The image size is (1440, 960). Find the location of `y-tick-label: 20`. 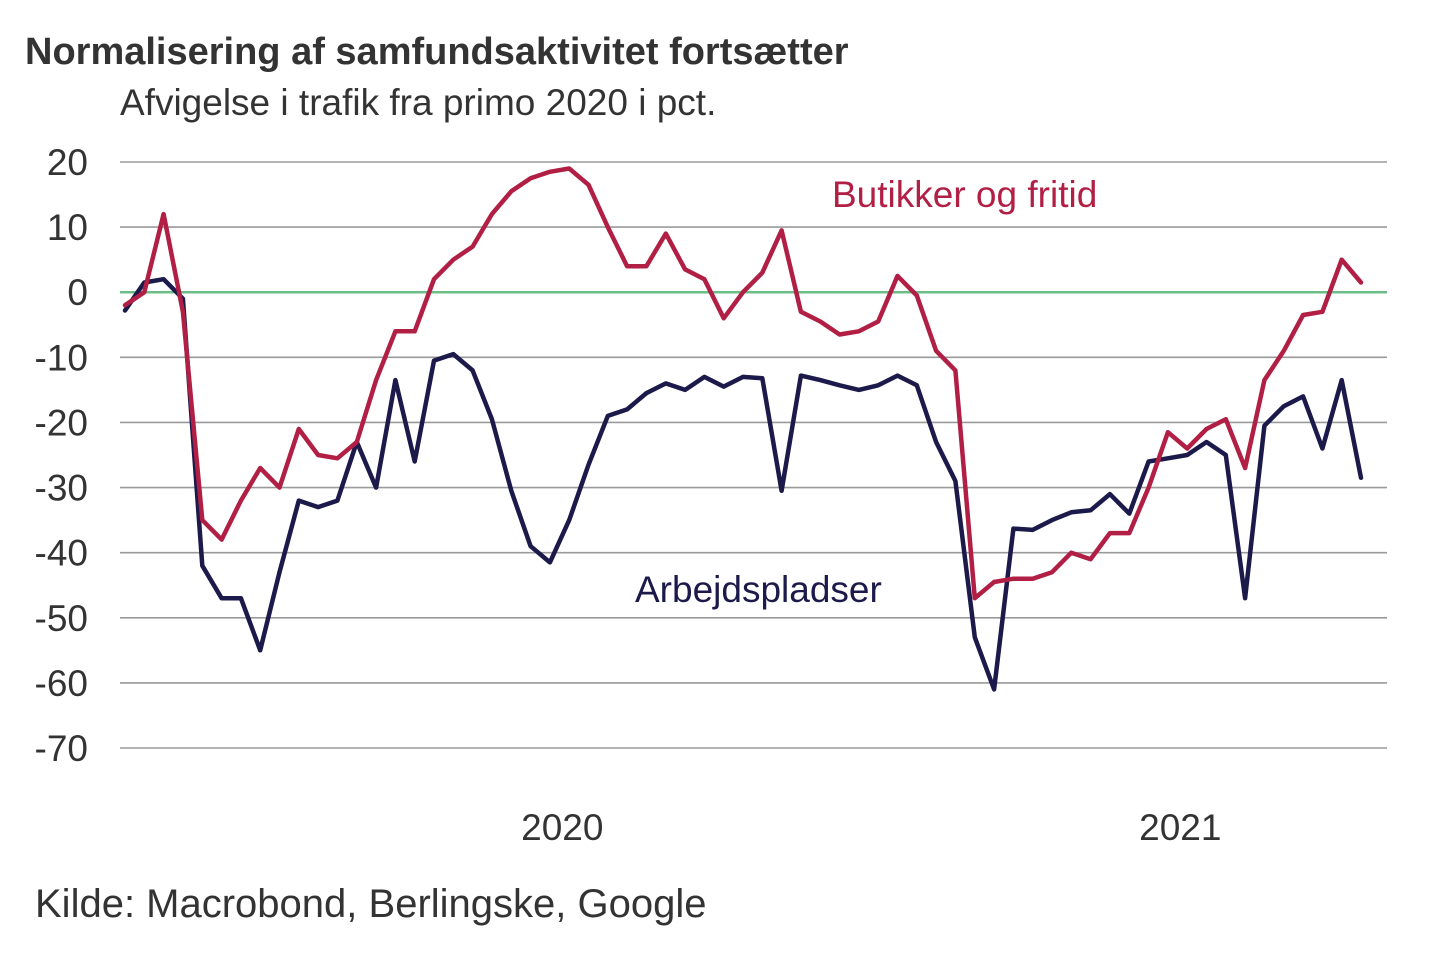

y-tick-label: 20 is located at coordinates (67, 162).